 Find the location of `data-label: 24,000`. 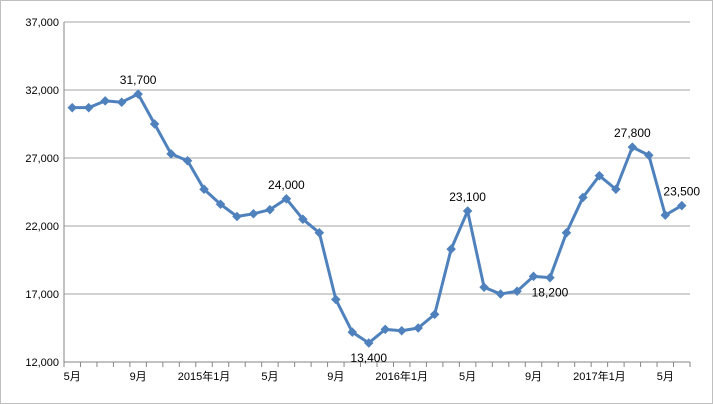

data-label: 24,000 is located at coordinates (286, 185).